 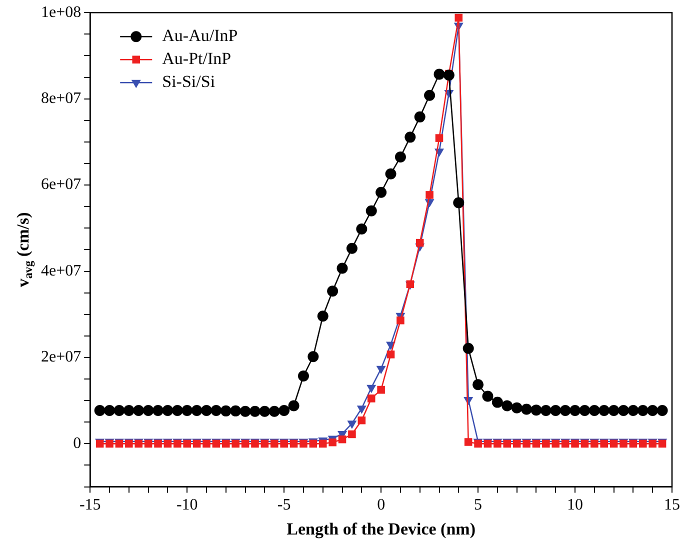 What do you see at coordinates (381, 528) in the screenshot?
I see `x-axis-title: Length of the Device (nm)` at bounding box center [381, 528].